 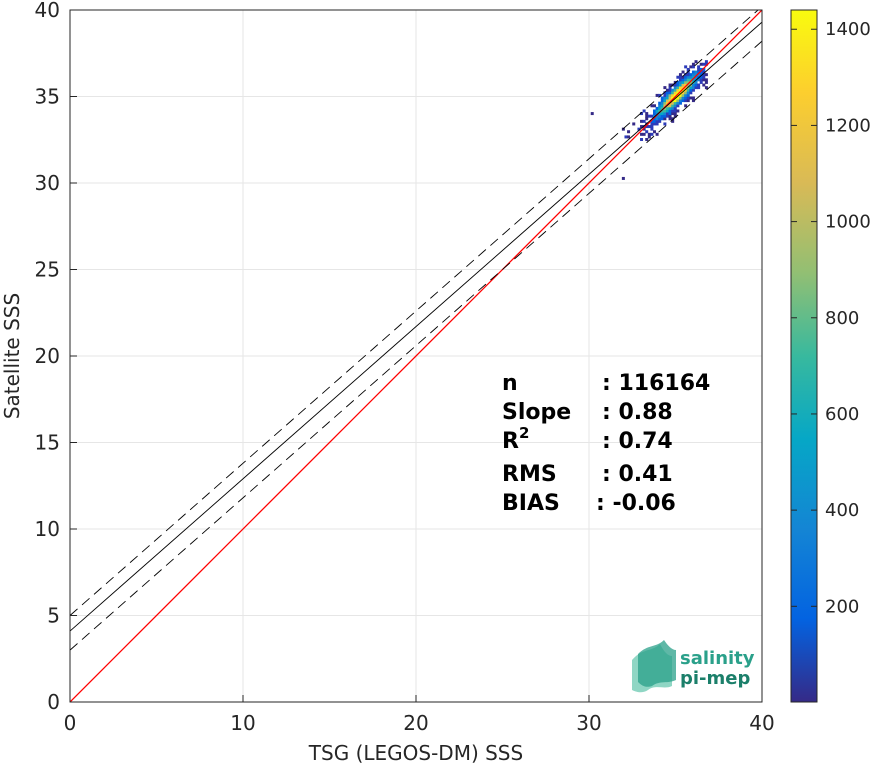 I want to click on y-tick-label: 20, so click(x=47, y=356).